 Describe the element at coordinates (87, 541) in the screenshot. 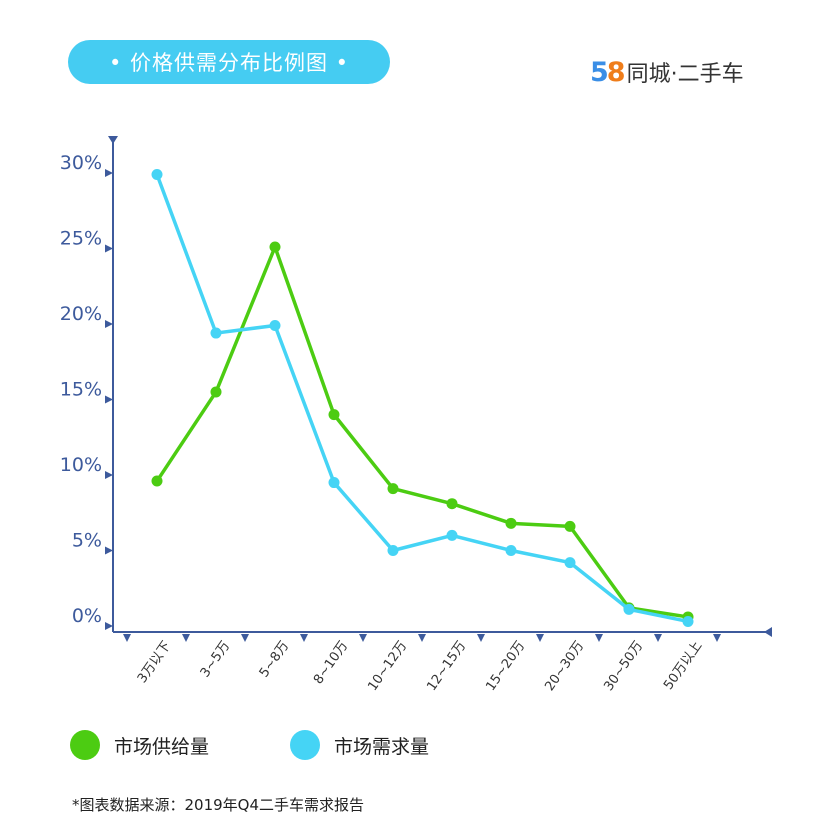

I see `y-tick-label: 5%` at that location.